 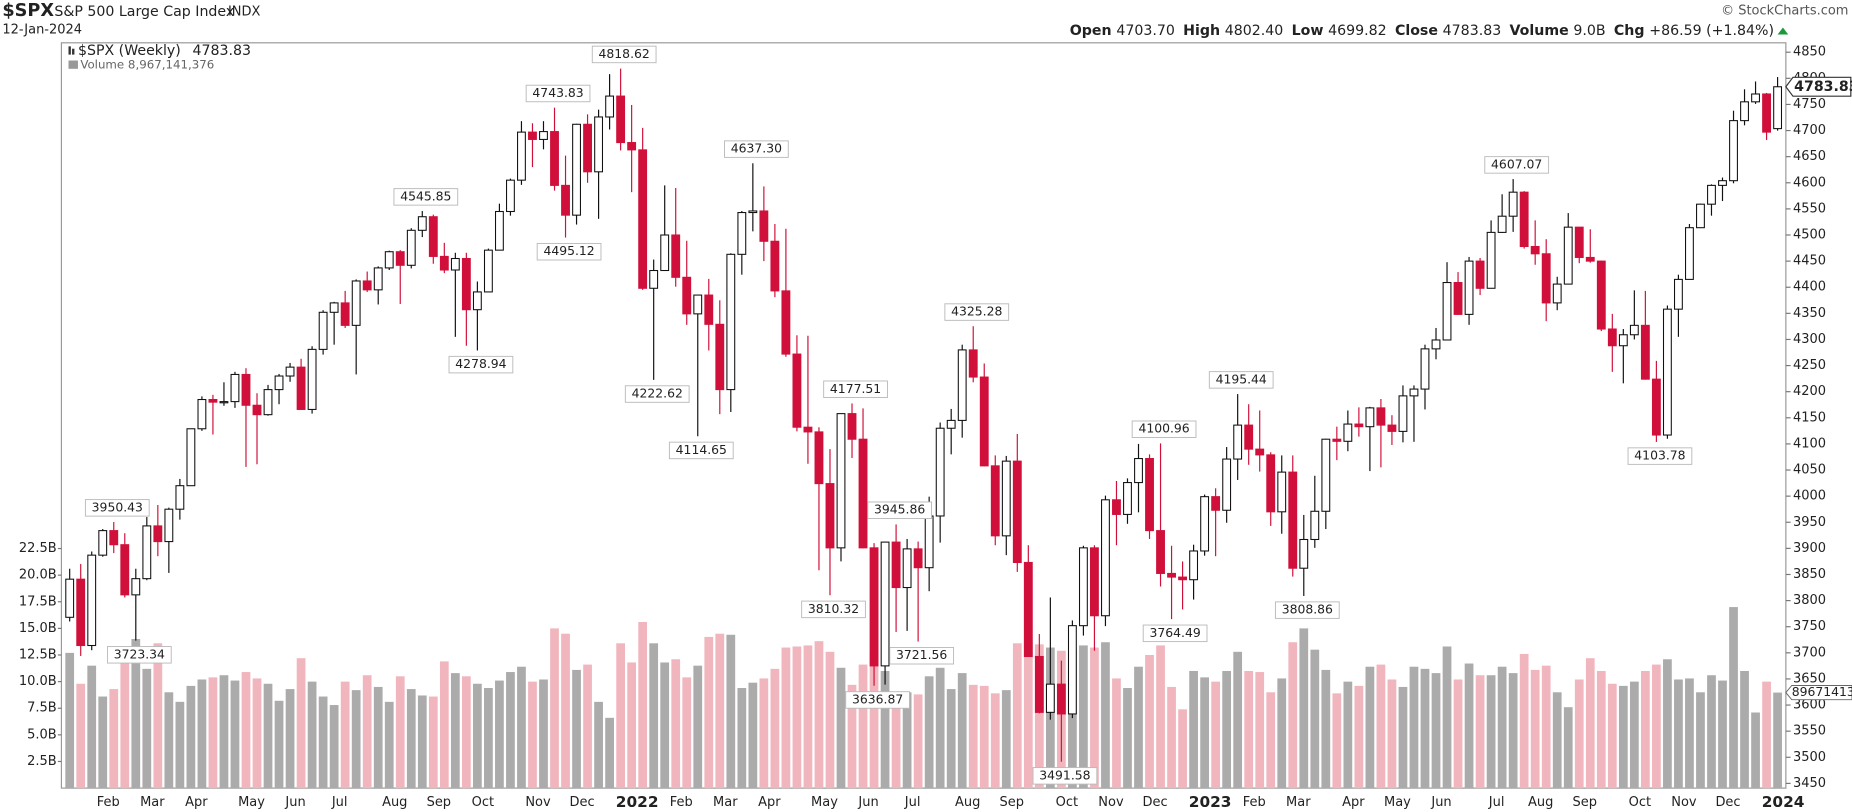 I want to click on legend-volume: Volume 8,967,141,376, so click(x=147, y=65).